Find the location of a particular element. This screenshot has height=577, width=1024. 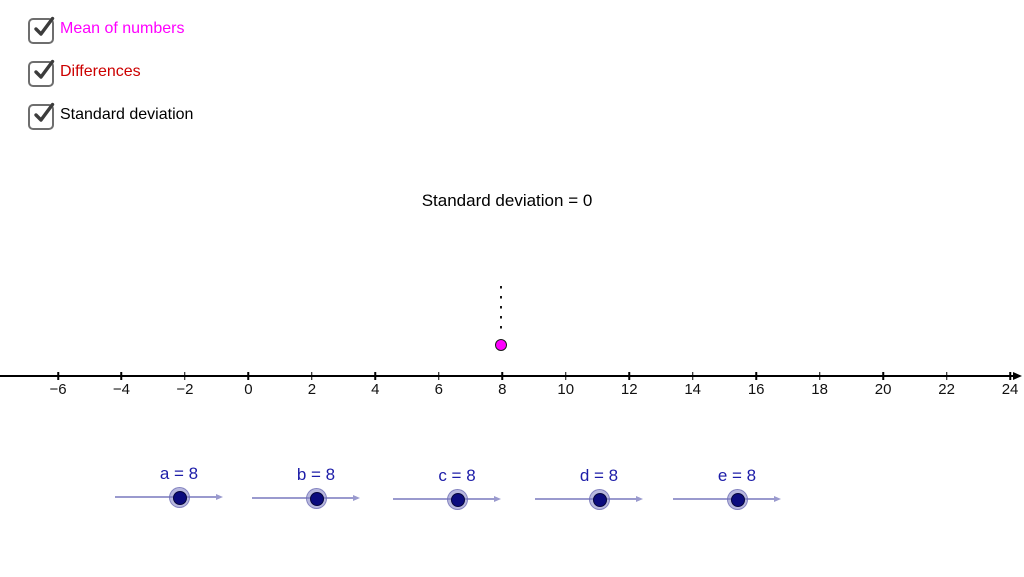

slider-d-label: d = 8 is located at coordinates (599, 475).